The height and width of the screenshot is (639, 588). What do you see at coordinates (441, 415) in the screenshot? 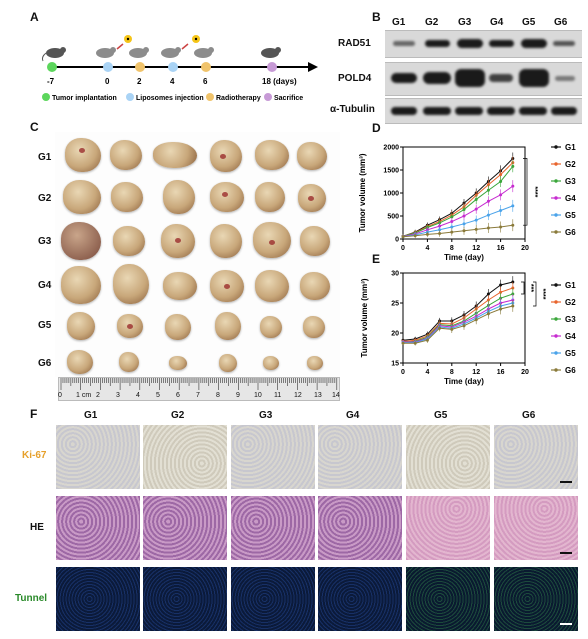
I see `histology-group-label: G5` at bounding box center [441, 415].